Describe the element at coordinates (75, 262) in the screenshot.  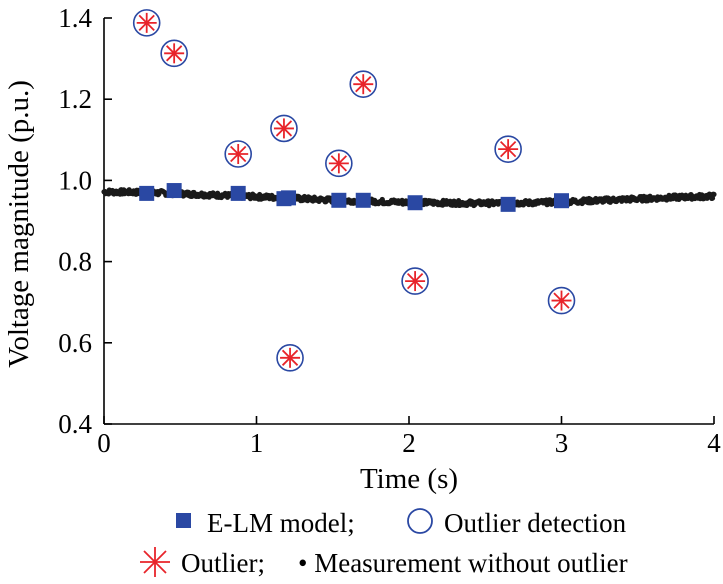
I see `y-tick-label: 0.8` at that location.